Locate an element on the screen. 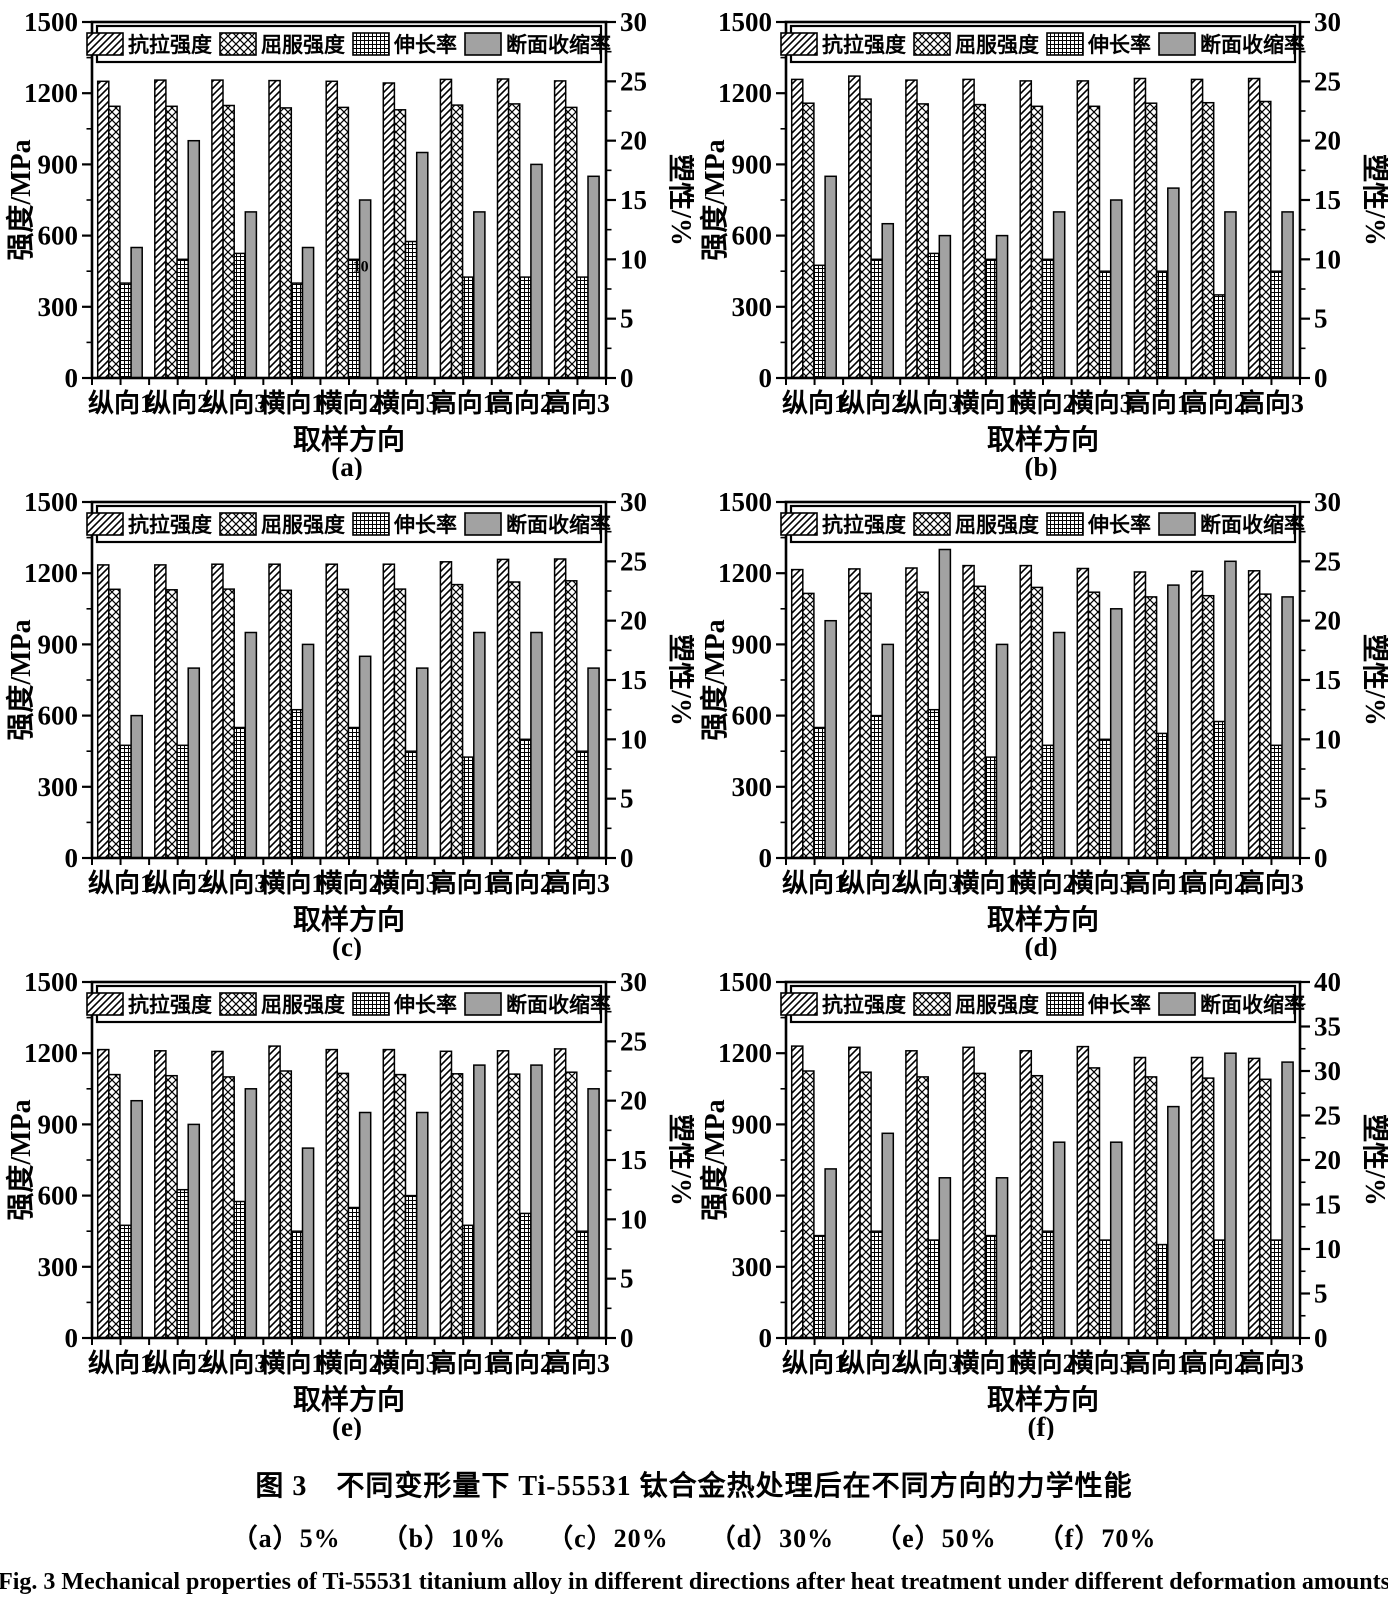 The image size is (1388, 1620). svg-text: 0 is located at coordinates (627, 378).